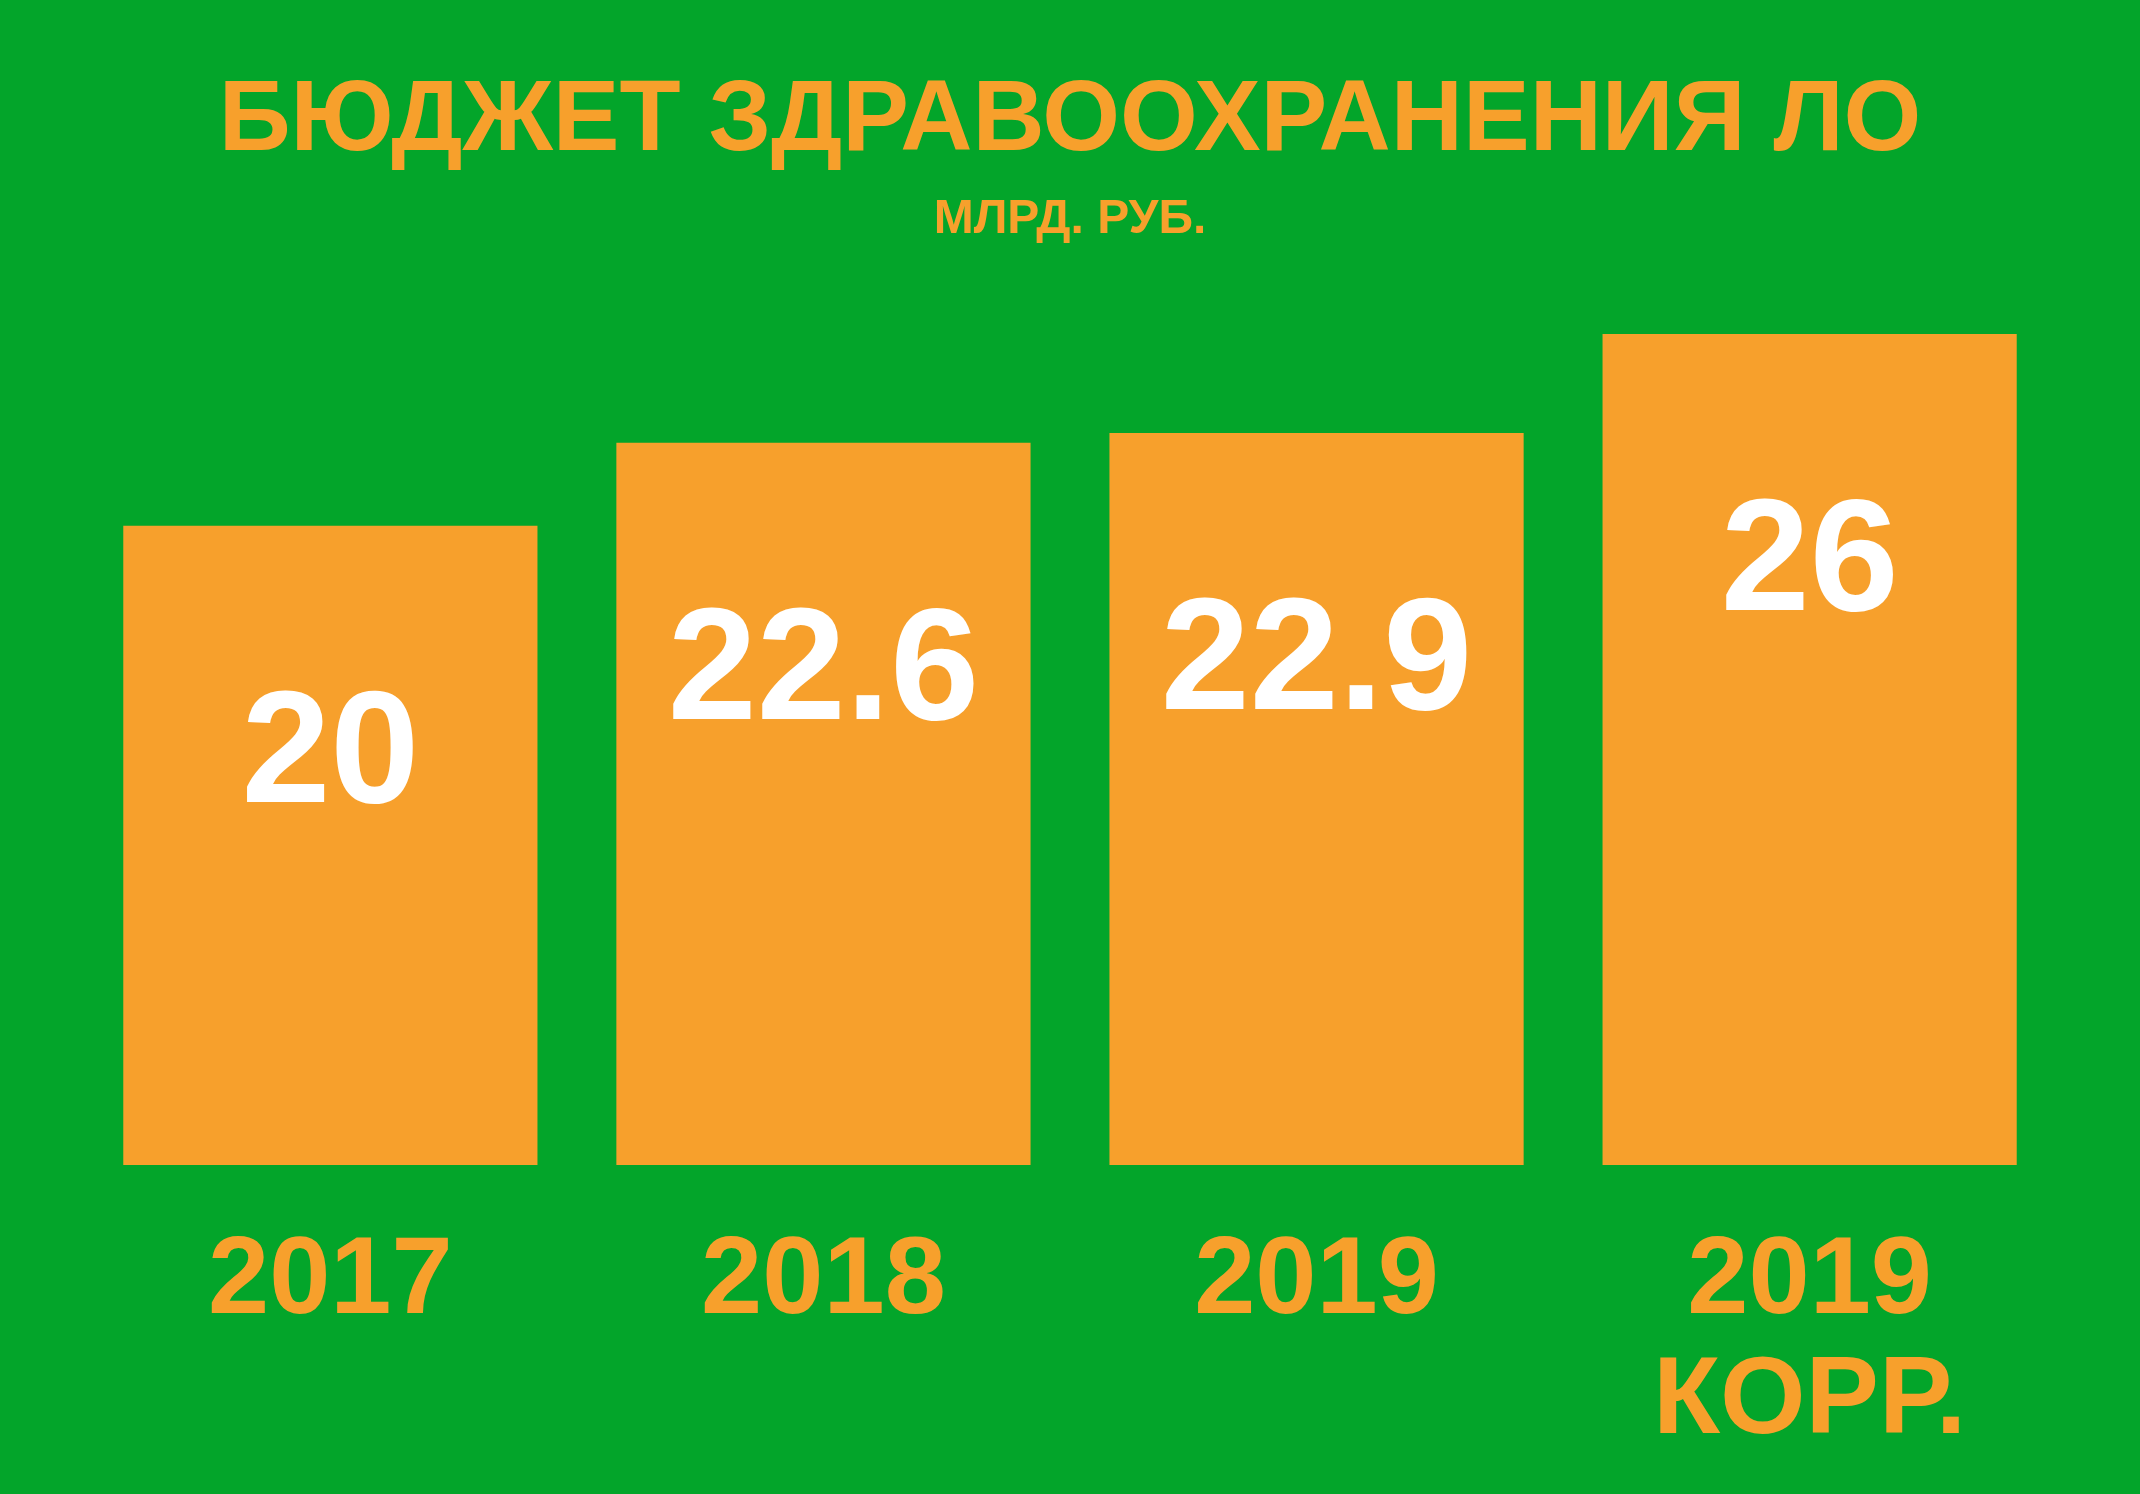  I want to click on data-label: 26, so click(1809, 554).